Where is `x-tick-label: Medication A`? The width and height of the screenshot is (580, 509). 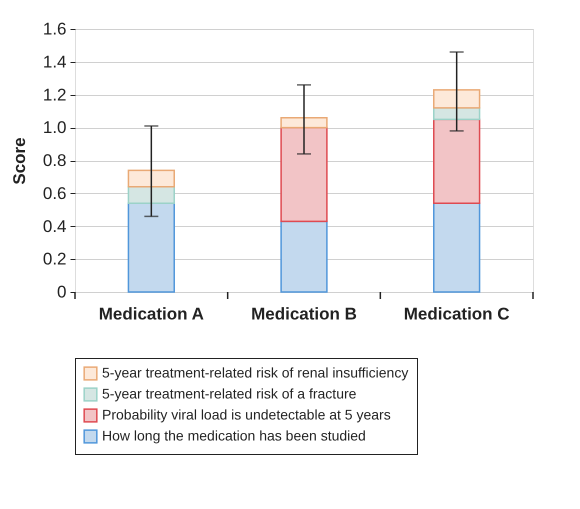
x-tick-label: Medication A is located at coordinates (151, 314).